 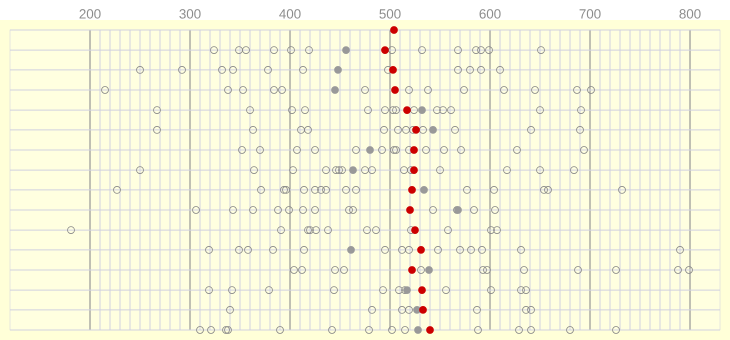 What do you see at coordinates (690, 14) in the screenshot?
I see `x-tick-label: 800` at bounding box center [690, 14].